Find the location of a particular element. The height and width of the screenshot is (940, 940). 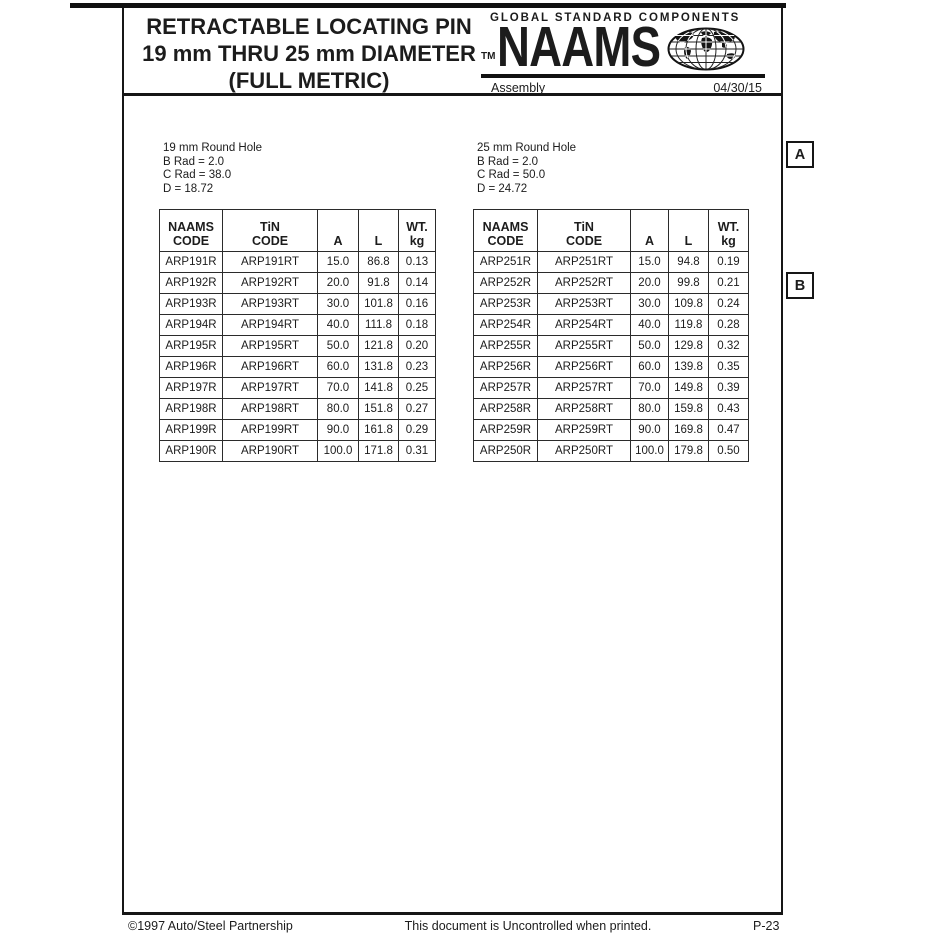

cell: ARP190R is located at coordinates (191, 451).